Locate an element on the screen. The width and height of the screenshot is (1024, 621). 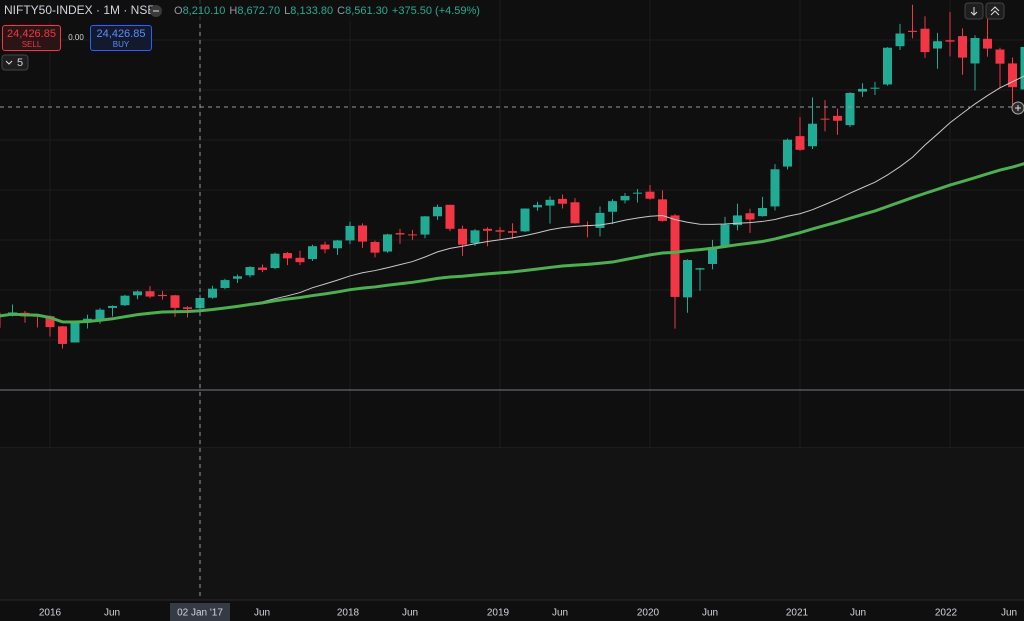
sell-price: 24,426.85 is located at coordinates (31, 34).